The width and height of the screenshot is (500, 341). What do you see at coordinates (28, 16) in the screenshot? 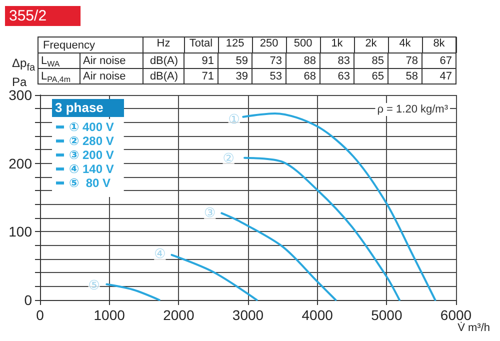
I see `text: 355/2` at bounding box center [28, 16].